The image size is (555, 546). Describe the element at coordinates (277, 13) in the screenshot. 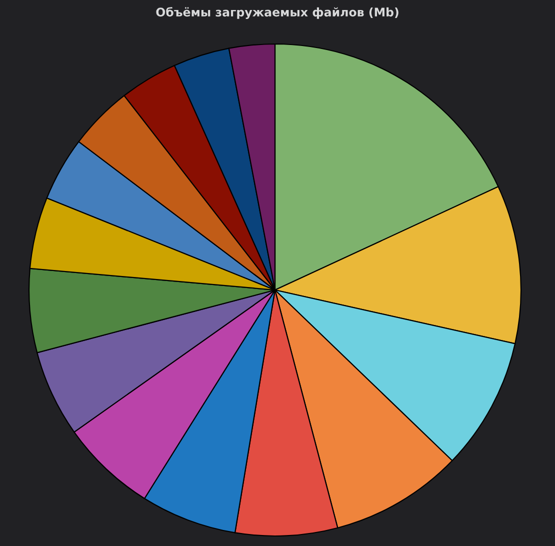

I see `chart-title: Объёмы загружаемых файлов (Mb)` at that location.